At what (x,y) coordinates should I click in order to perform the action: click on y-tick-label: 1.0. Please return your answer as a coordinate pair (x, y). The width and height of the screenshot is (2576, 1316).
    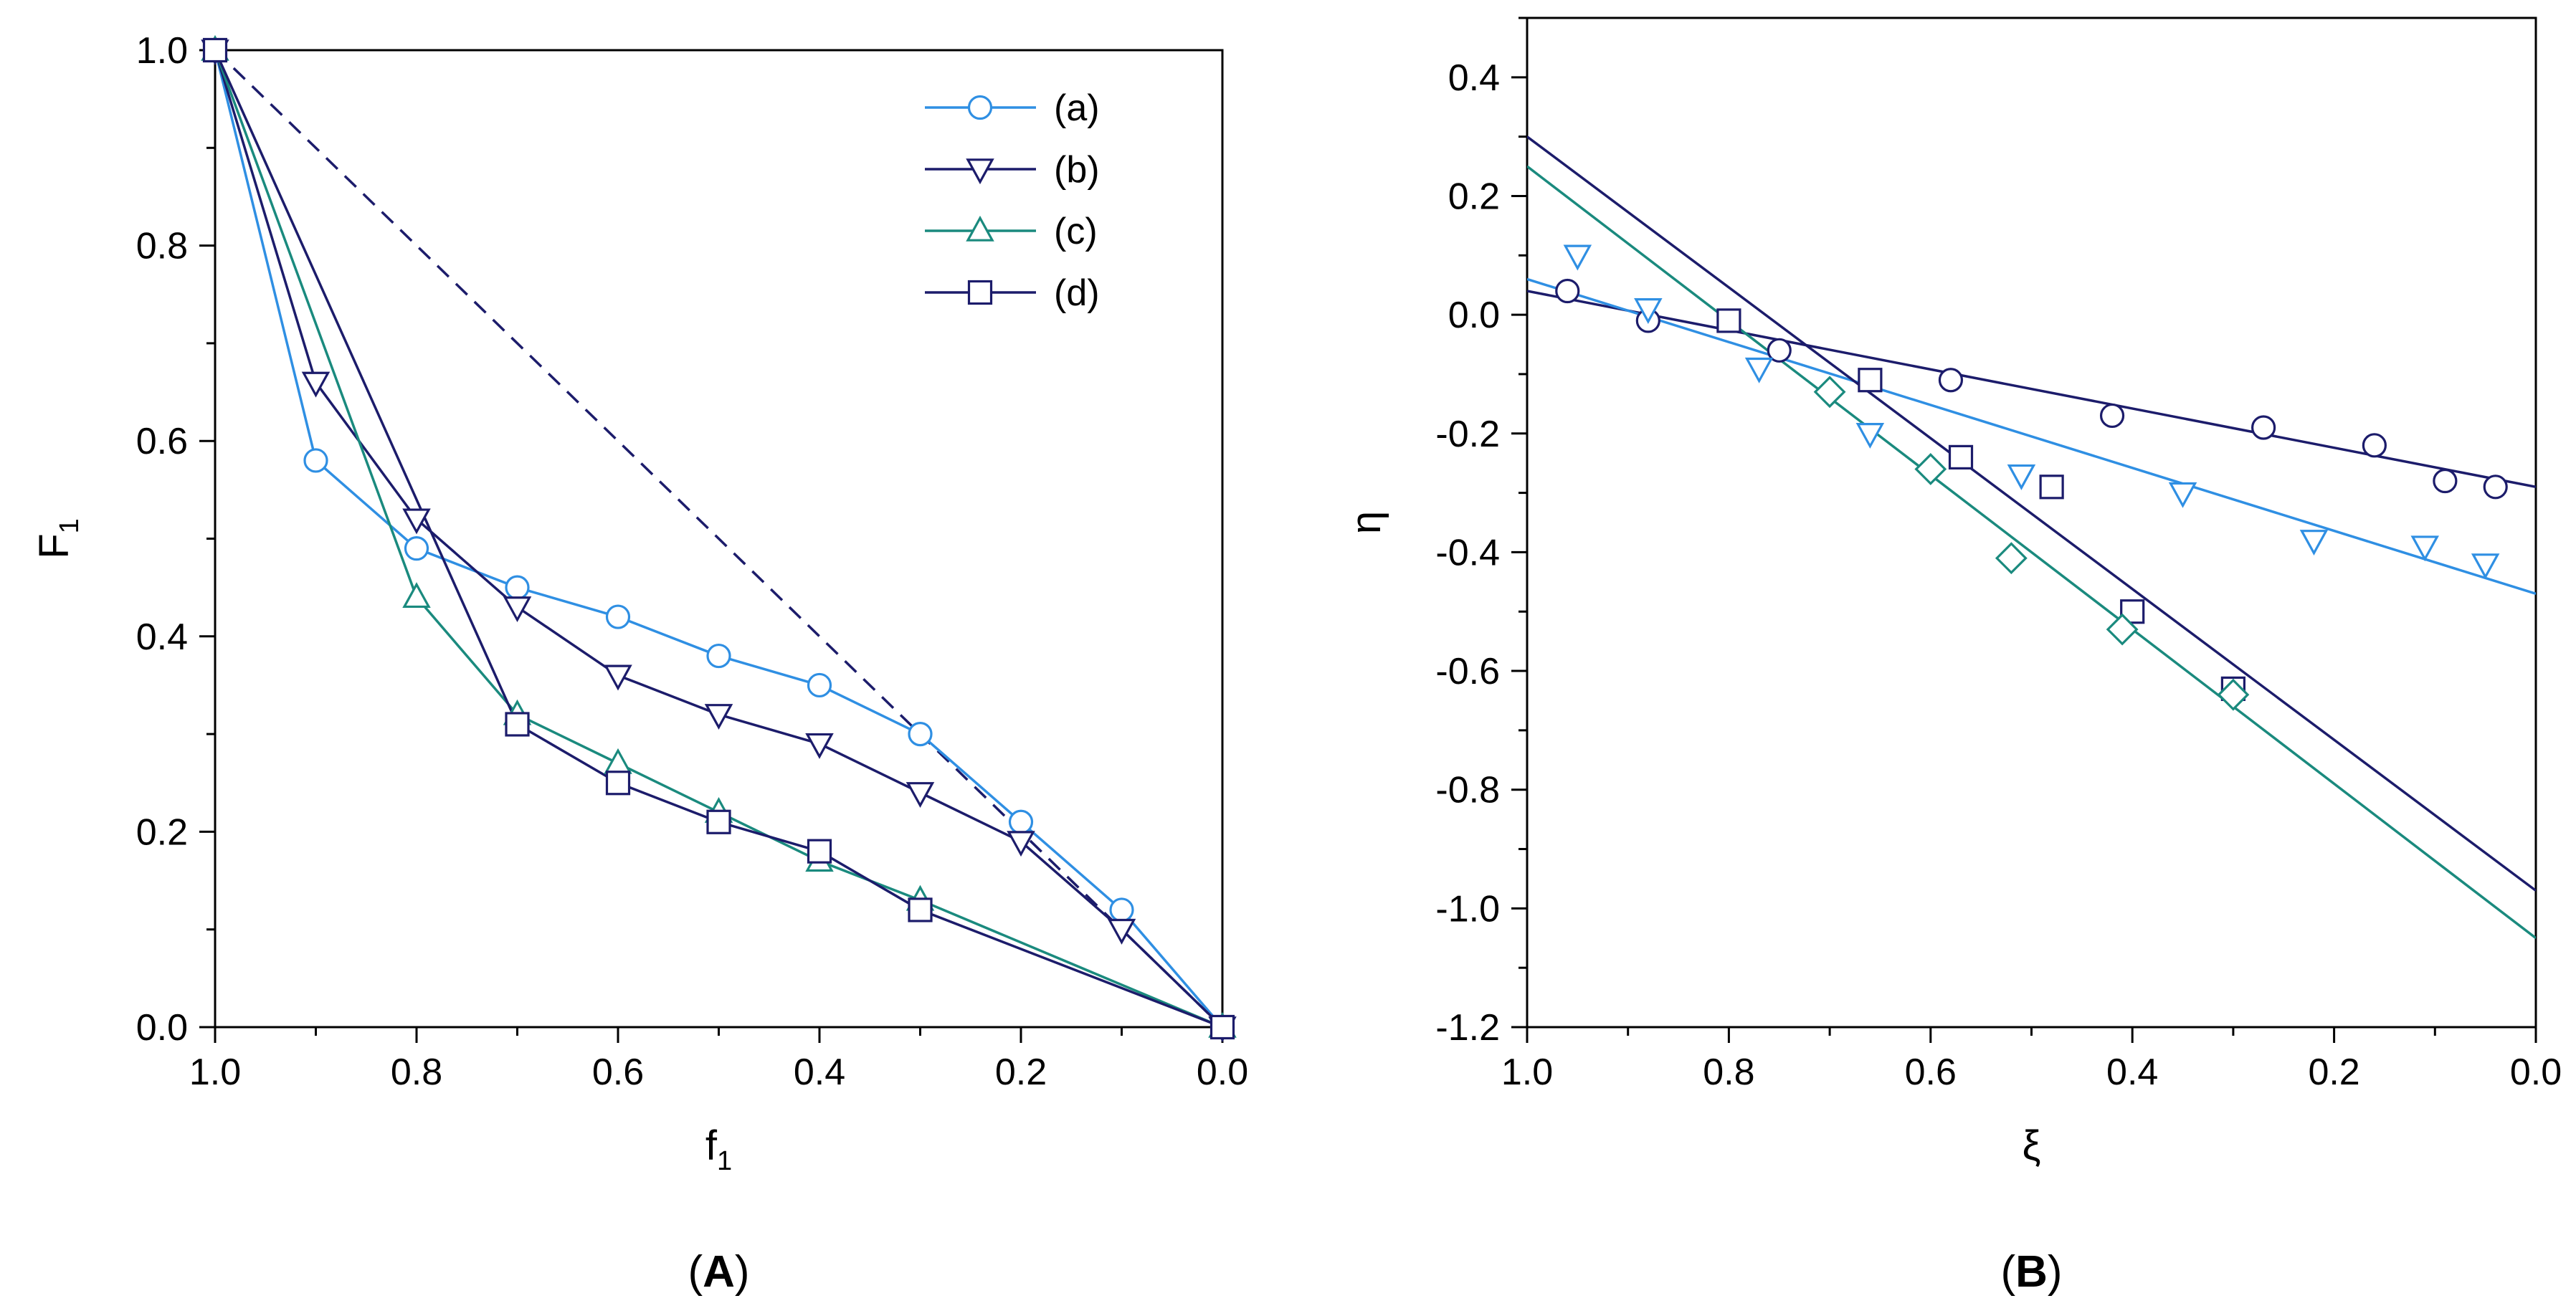
    Looking at the image, I should click on (162, 51).